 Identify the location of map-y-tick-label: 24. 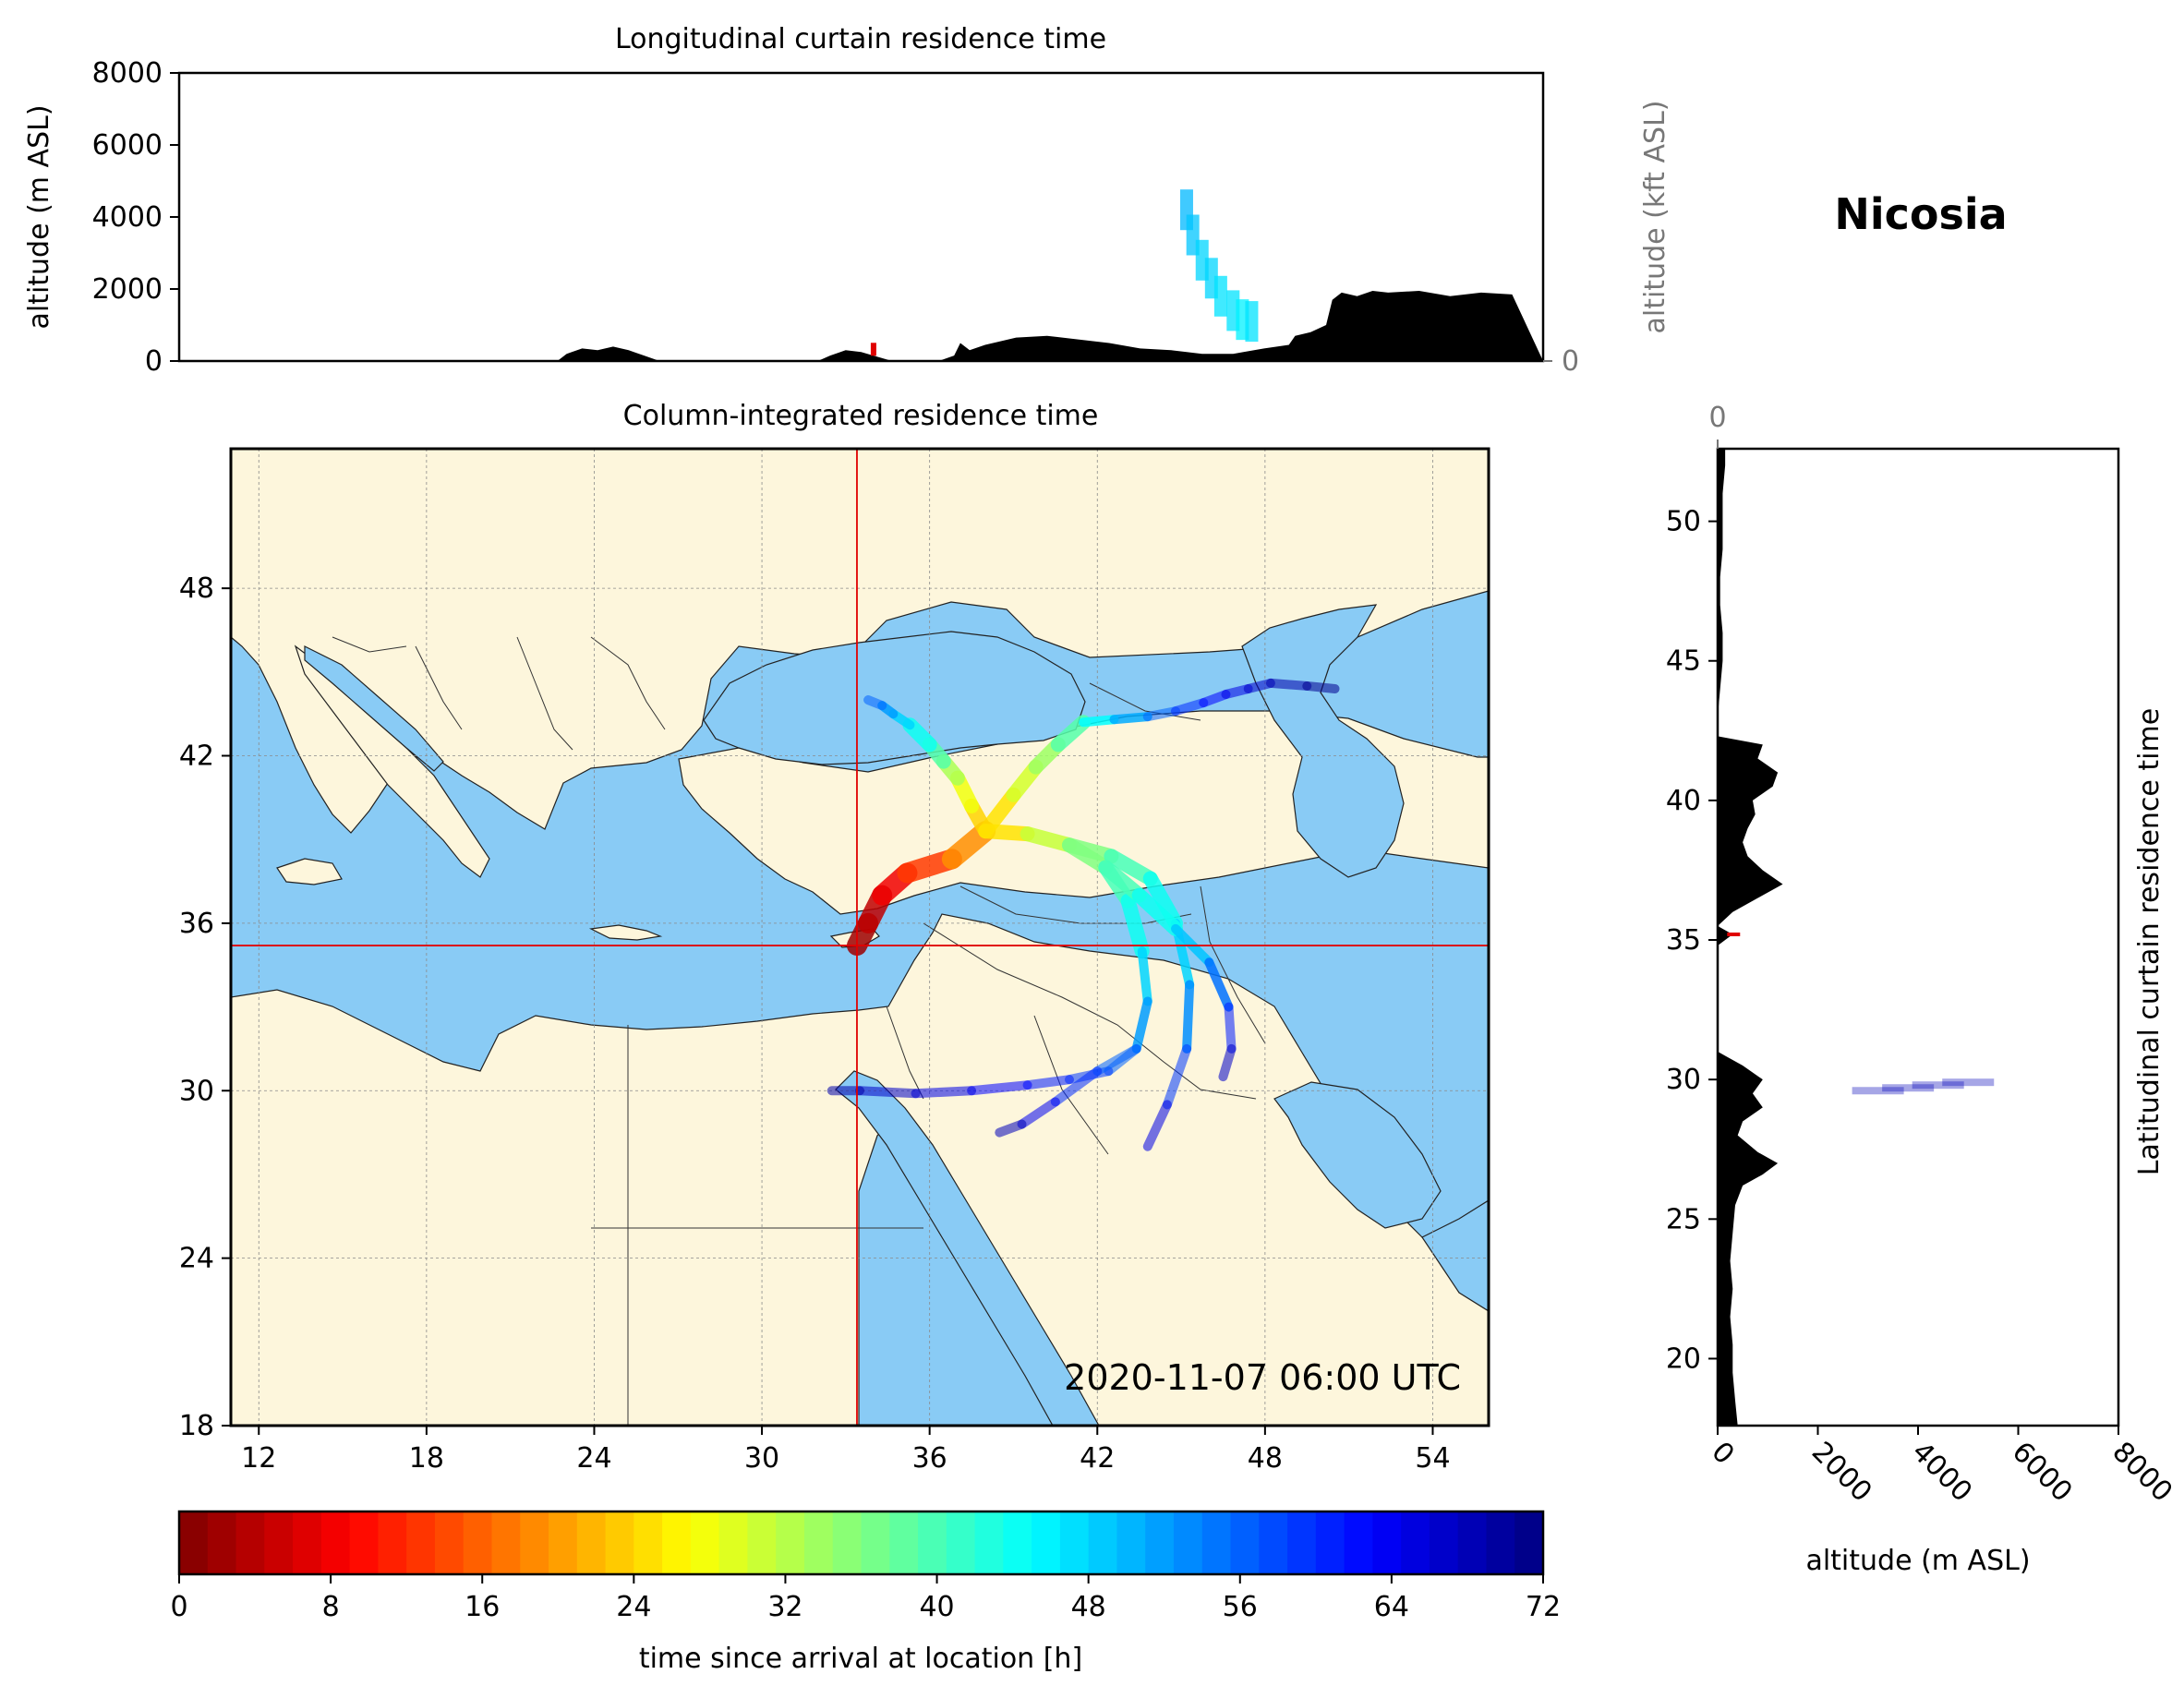
(196, 1259).